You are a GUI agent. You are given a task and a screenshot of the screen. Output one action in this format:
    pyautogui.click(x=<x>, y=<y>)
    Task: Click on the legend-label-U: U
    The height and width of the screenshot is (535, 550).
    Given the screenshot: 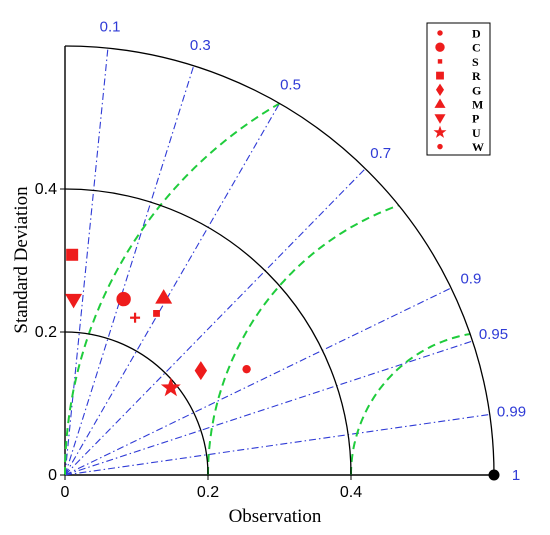 What is the action you would take?
    pyautogui.click(x=476, y=133)
    